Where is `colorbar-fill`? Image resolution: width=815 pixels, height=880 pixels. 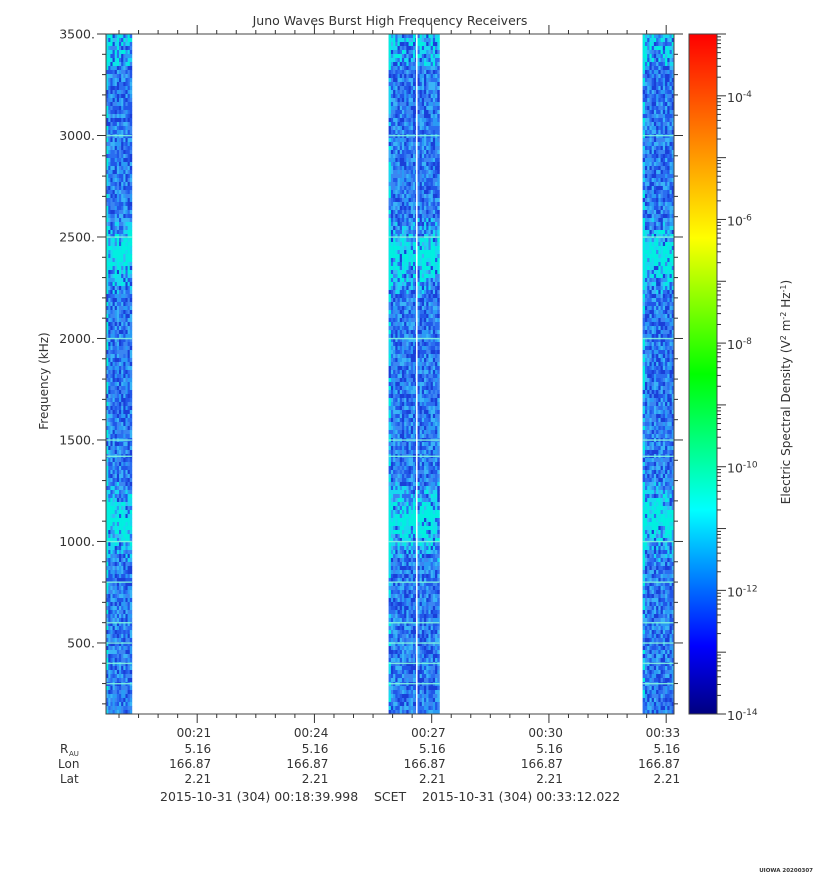 colorbar-fill is located at coordinates (703, 374).